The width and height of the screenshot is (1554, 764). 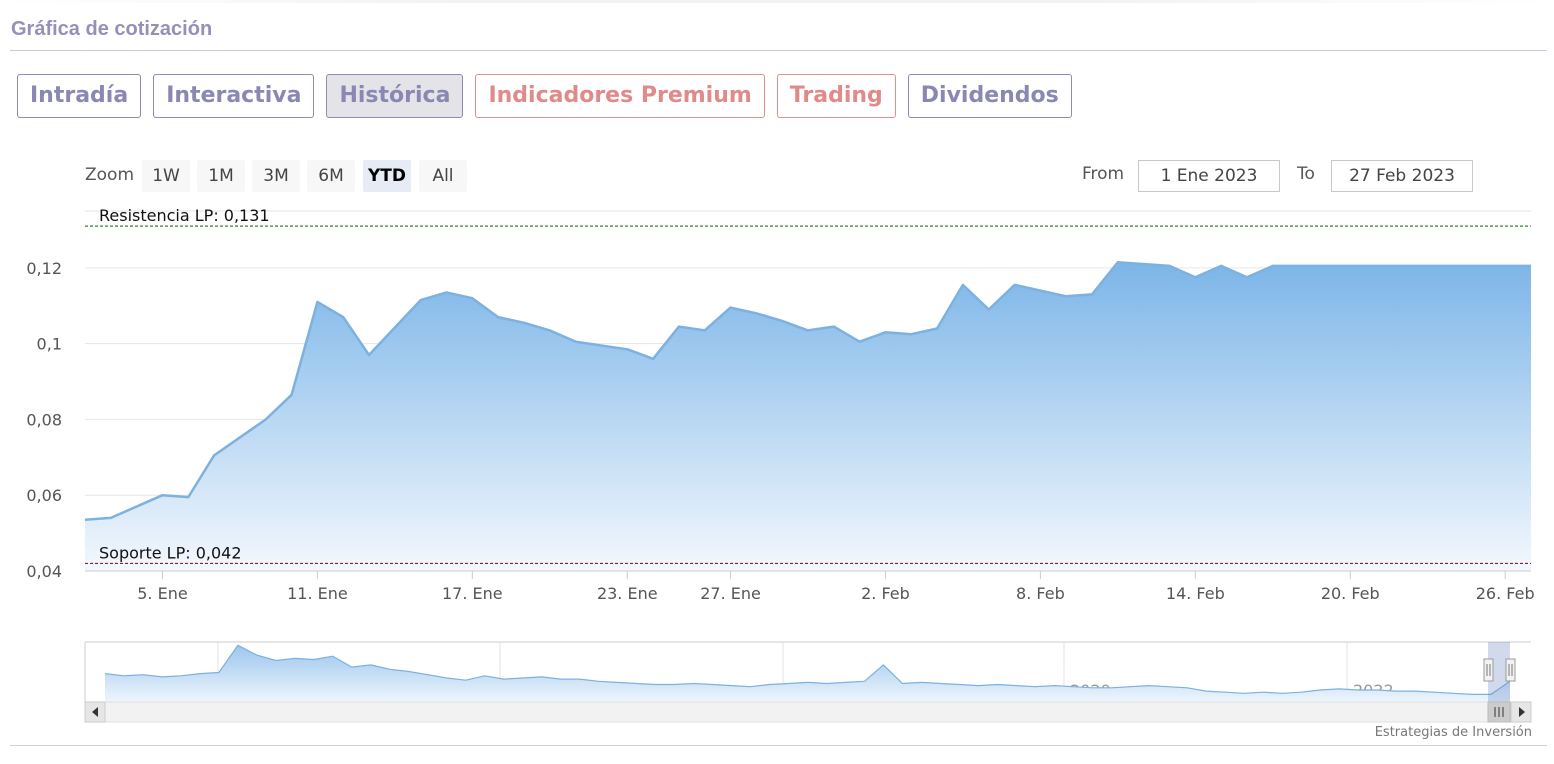 I want to click on to-date-input: 27 Feb 2023, so click(x=1402, y=176).